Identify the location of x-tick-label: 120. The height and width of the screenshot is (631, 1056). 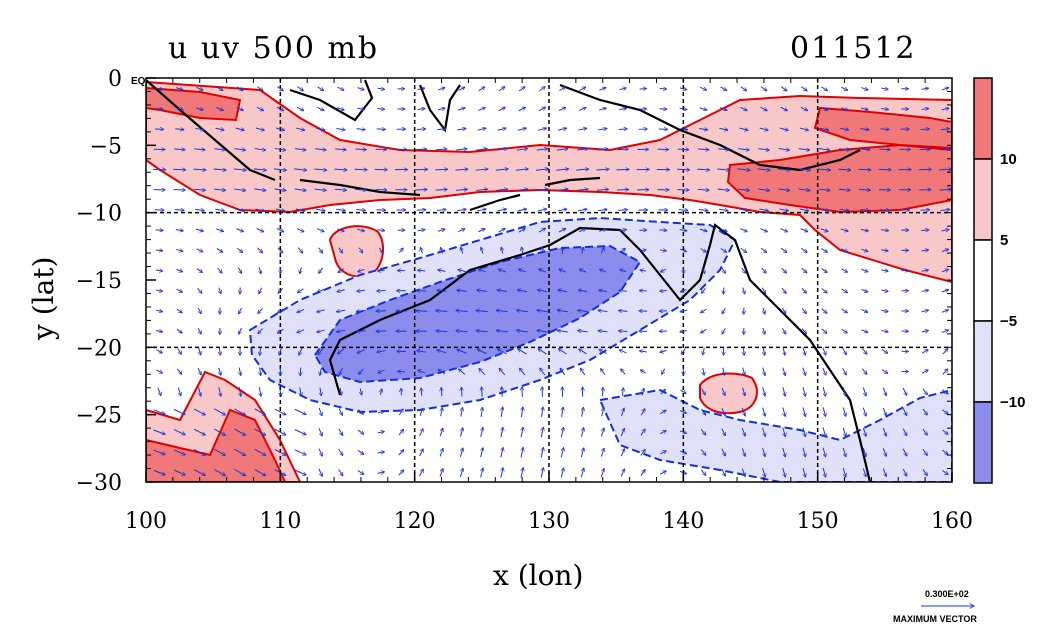
(415, 521).